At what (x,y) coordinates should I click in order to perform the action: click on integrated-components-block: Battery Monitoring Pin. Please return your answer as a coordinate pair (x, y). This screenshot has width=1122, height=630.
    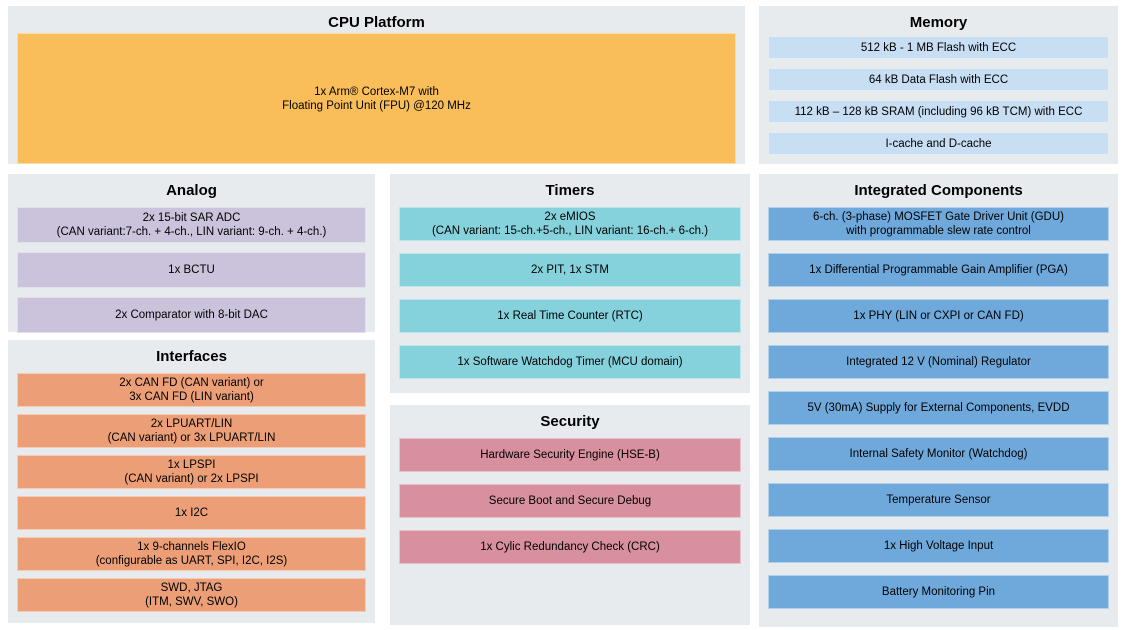
    Looking at the image, I should click on (938, 592).